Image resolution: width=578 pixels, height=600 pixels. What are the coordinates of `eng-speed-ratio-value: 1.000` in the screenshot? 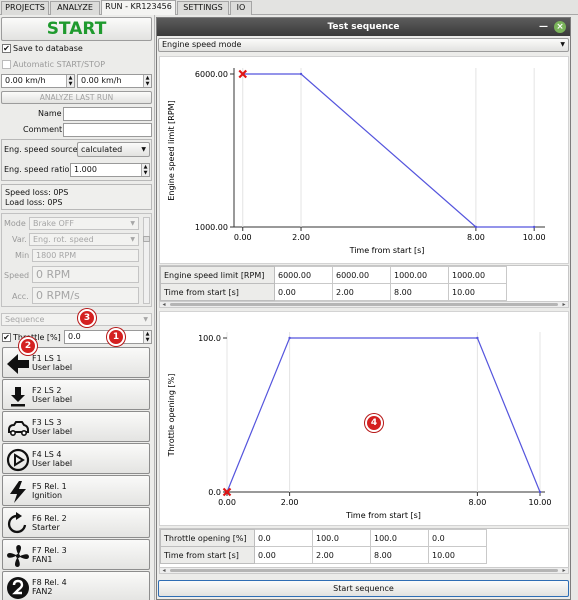 It's located at (85, 169).